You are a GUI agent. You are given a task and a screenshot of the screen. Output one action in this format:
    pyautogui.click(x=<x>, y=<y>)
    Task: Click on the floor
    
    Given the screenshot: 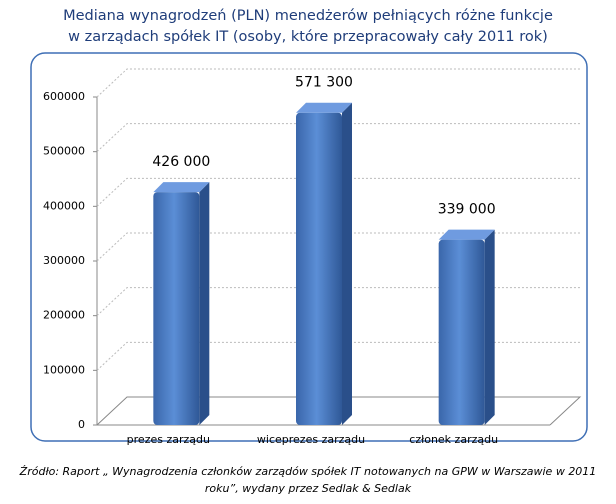 What is the action you would take?
    pyautogui.click(x=339, y=411)
    